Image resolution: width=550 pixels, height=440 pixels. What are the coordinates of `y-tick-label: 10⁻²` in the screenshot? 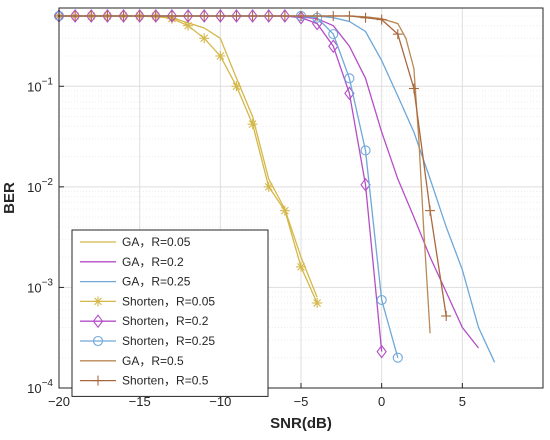 It's located at (40, 186).